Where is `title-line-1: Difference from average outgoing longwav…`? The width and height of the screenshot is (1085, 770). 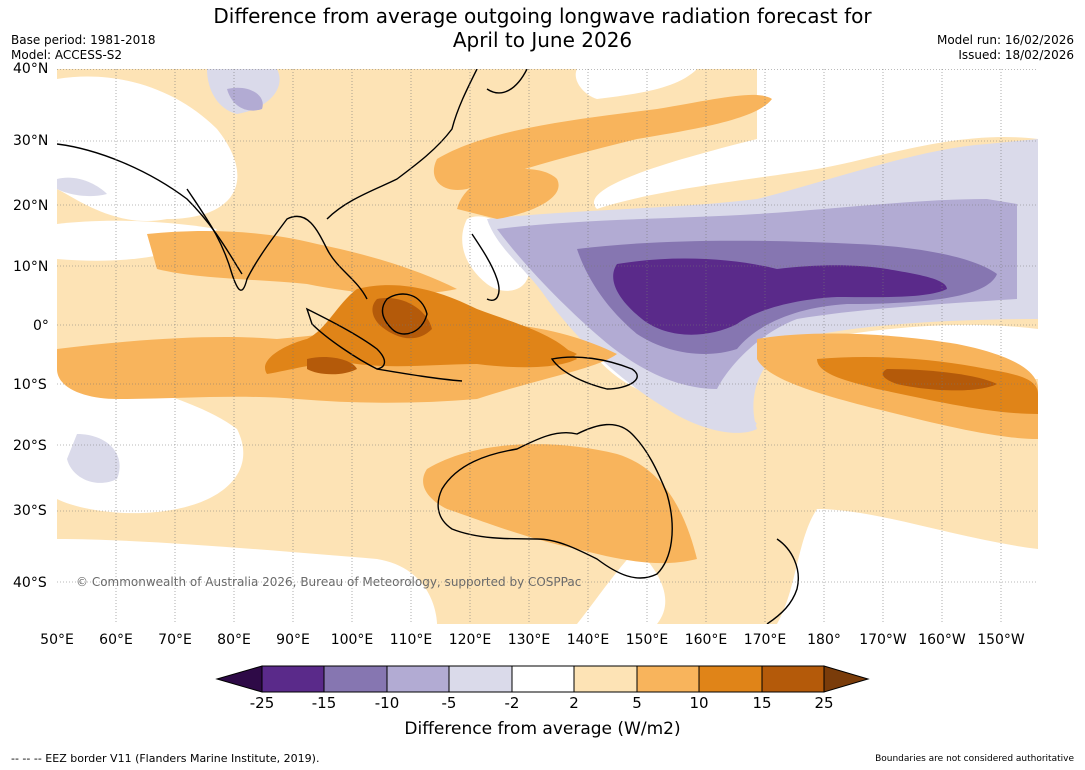
title-line-1: Difference from average outgoing longwav… is located at coordinates (542, 16).